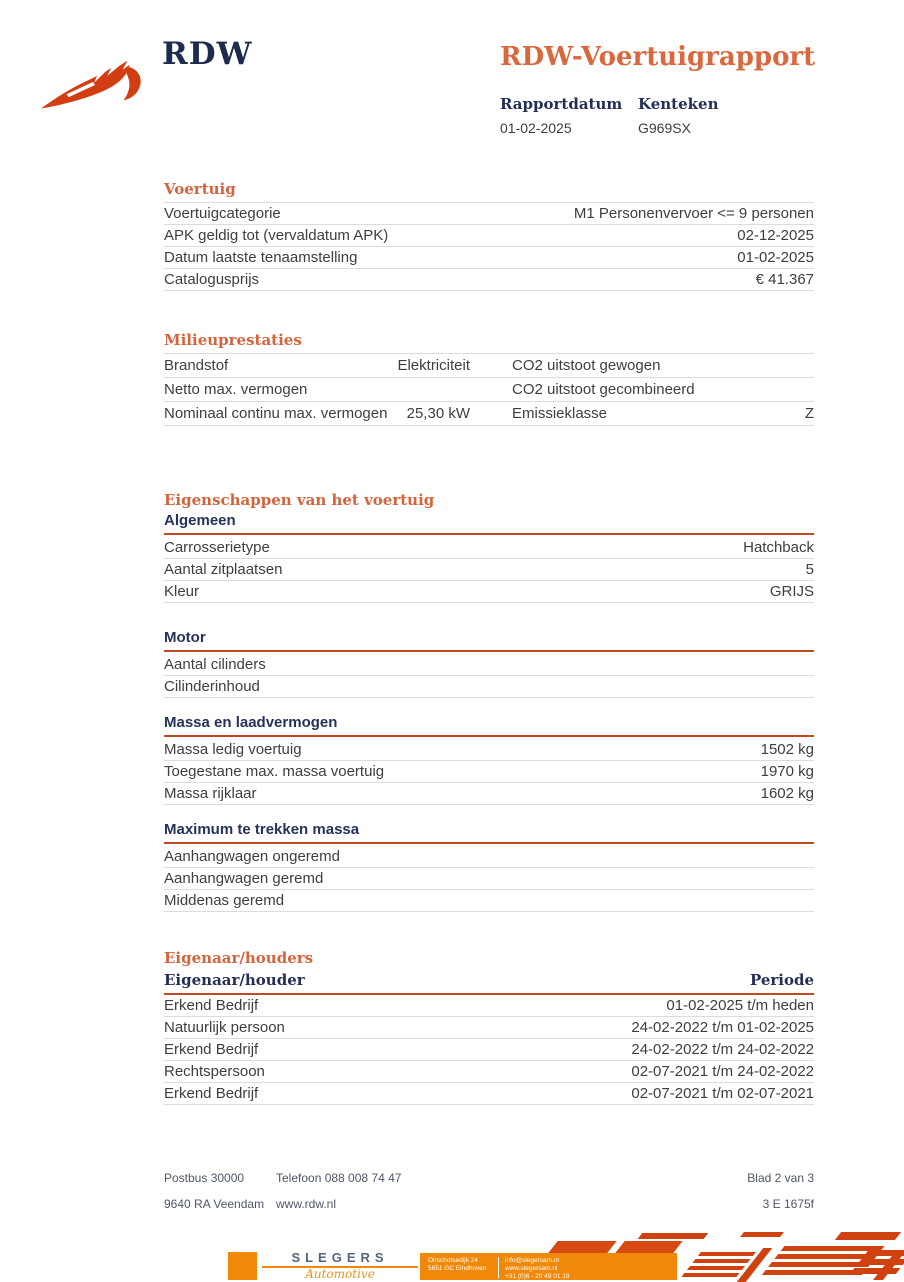  I want to click on row-label: CO2 uitstoot gewogen, so click(586, 365).